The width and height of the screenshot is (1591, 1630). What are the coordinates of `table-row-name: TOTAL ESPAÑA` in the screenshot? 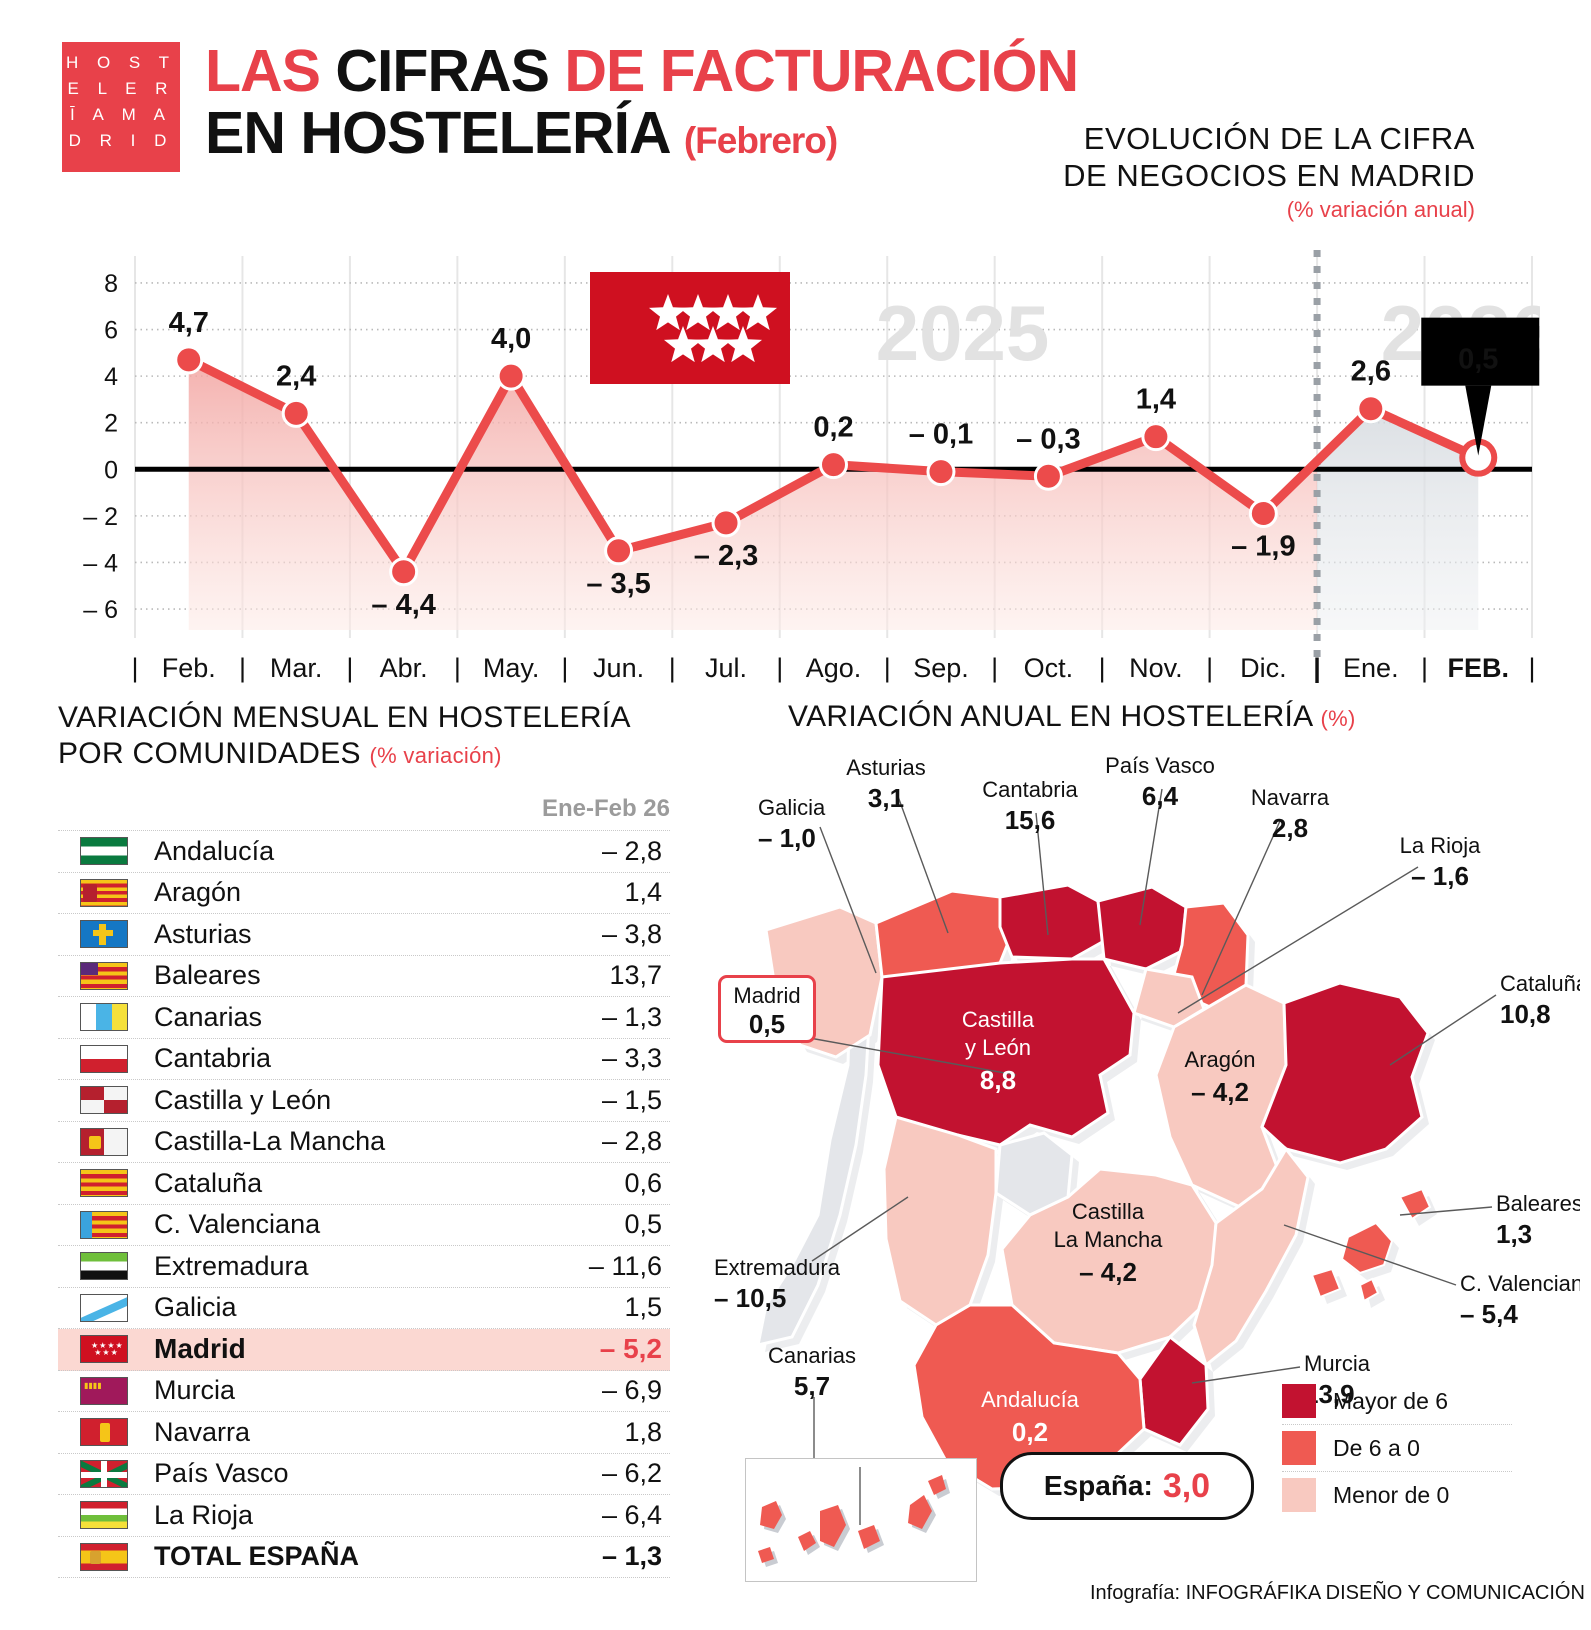 It's located at (257, 1556).